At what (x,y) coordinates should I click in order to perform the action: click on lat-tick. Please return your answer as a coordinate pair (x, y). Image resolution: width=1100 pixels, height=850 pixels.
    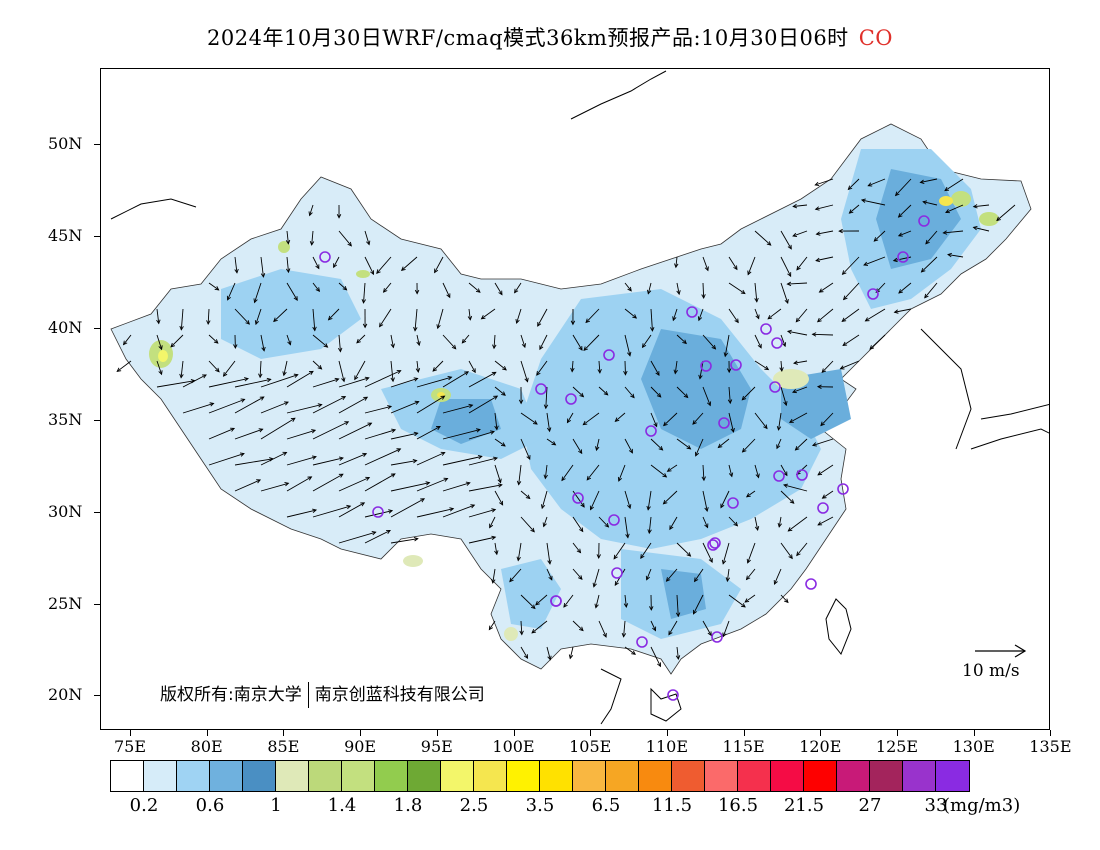
    Looking at the image, I should click on (97, 236).